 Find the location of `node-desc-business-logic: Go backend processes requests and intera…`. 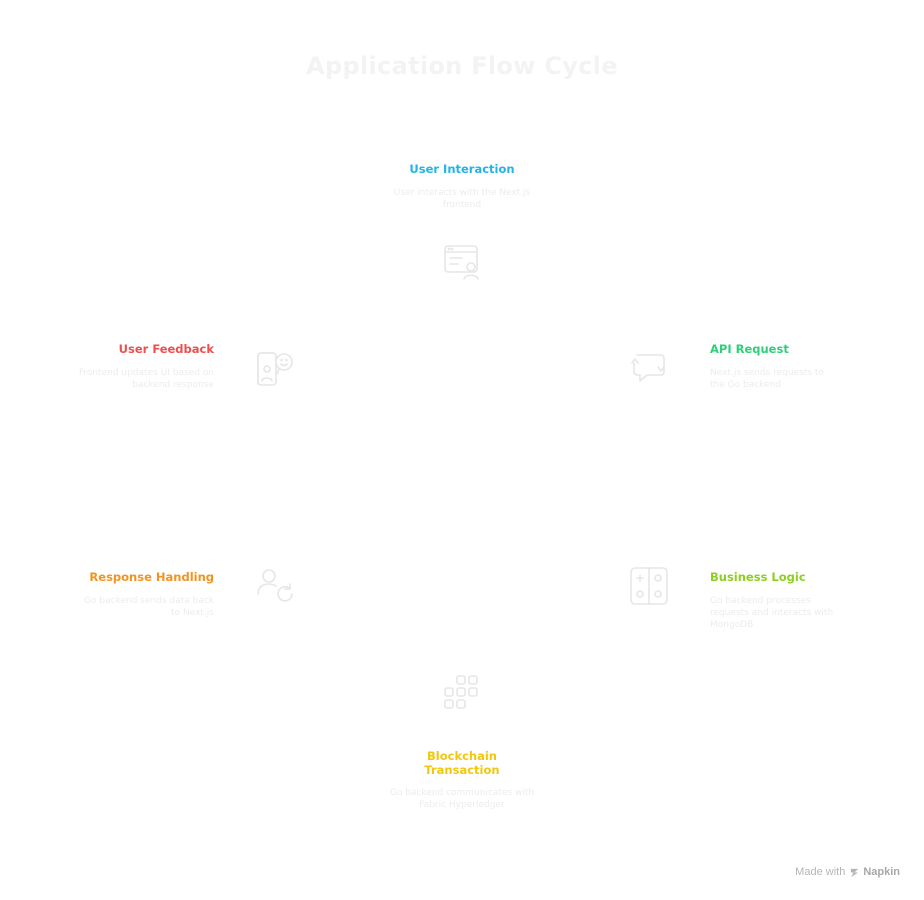

node-desc-business-logic: Go backend processes requests and intera… is located at coordinates (772, 613).